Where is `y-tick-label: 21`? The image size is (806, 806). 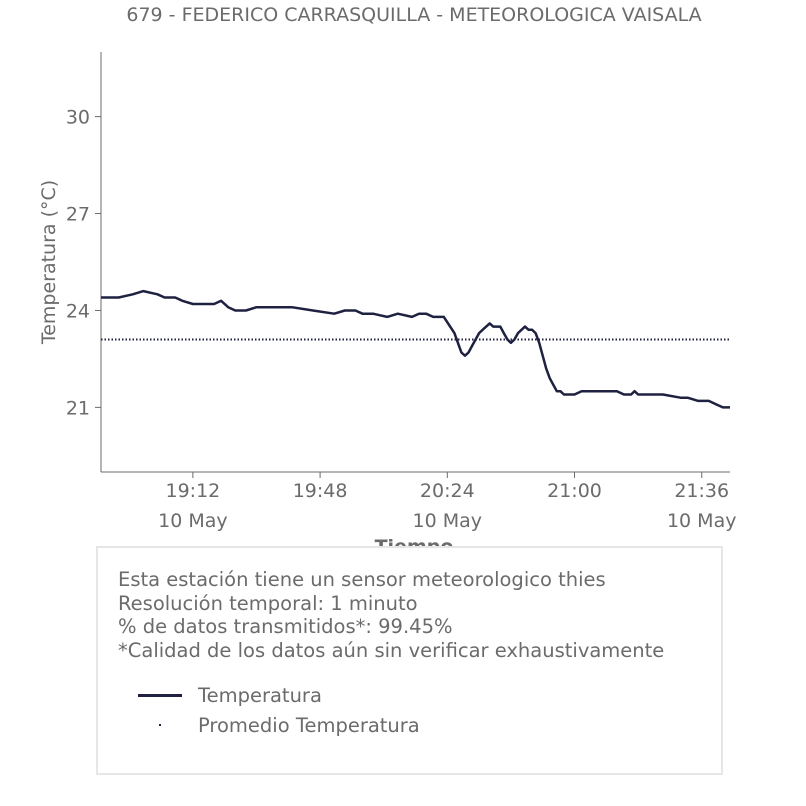 y-tick-label: 21 is located at coordinates (78, 408).